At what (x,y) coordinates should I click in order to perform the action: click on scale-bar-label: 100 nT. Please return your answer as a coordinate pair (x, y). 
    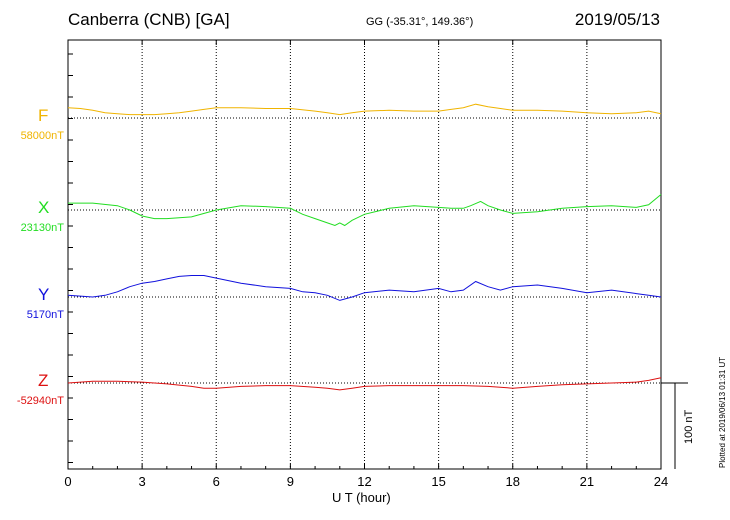
    Looking at the image, I should click on (689, 426).